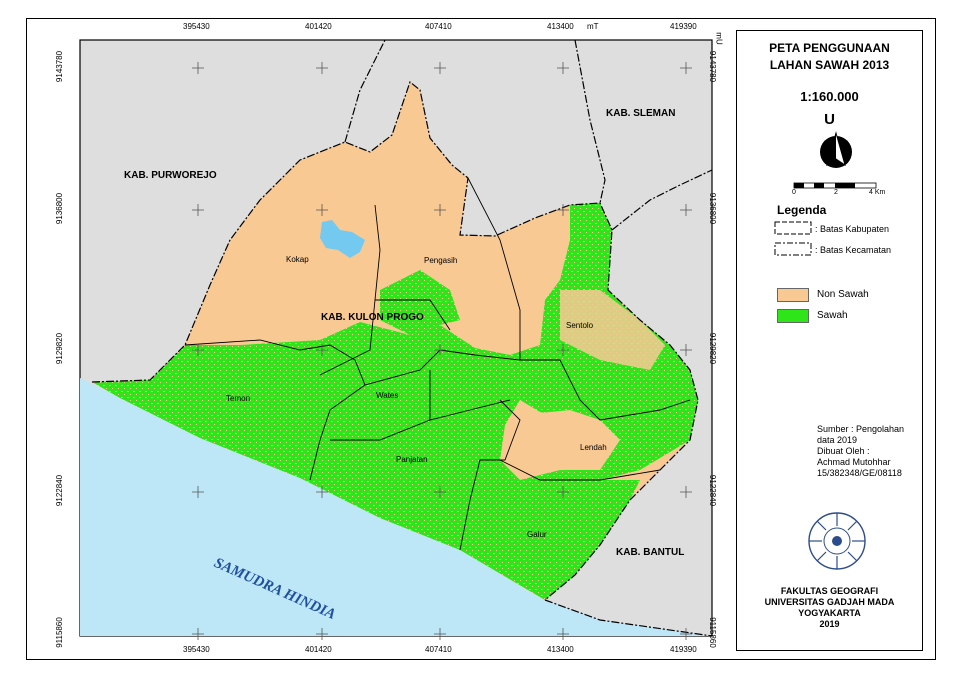 This screenshot has width=960, height=678. I want to click on x-unit-label: mT, so click(593, 26).